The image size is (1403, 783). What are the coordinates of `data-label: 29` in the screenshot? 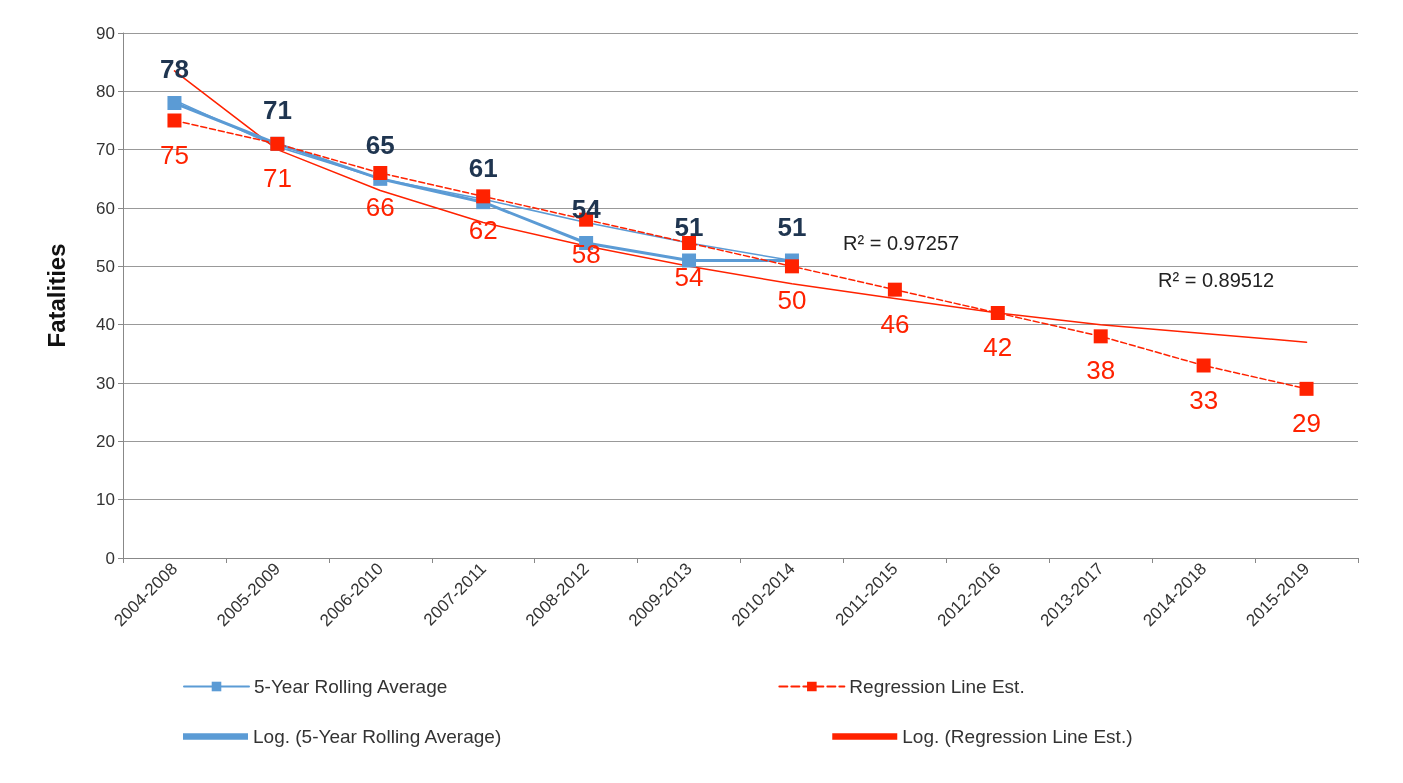 It's located at (1306, 422).